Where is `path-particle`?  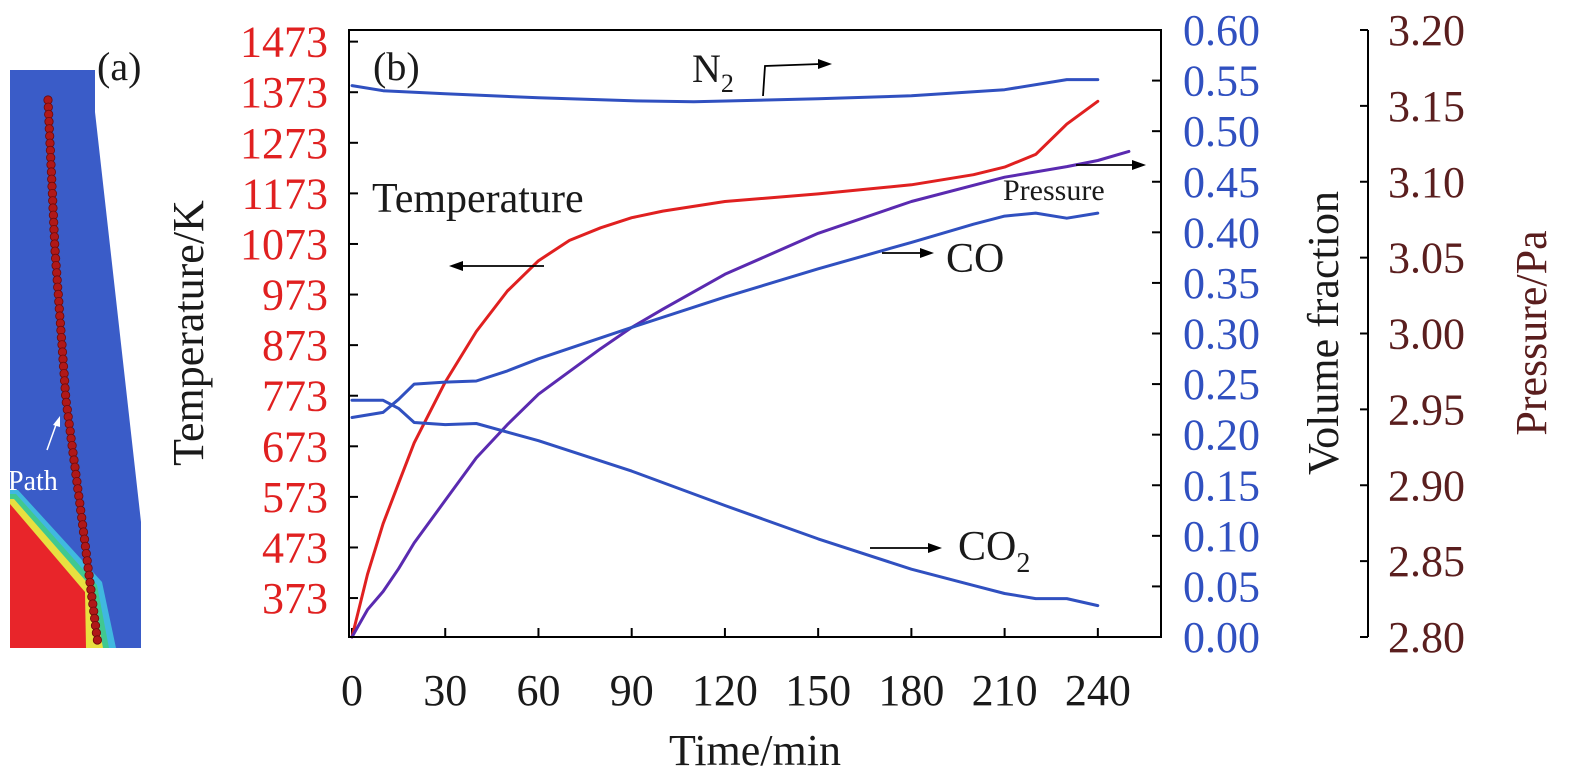 path-particle is located at coordinates (97, 640).